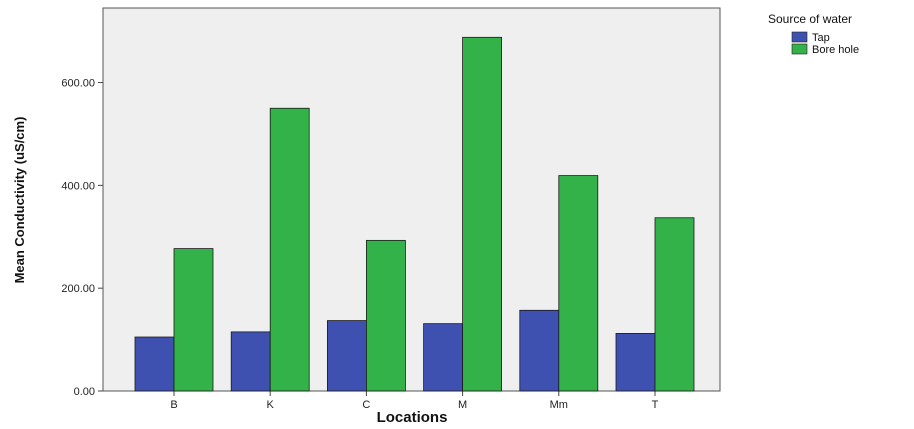 The image size is (914, 429). What do you see at coordinates (821, 38) in the screenshot?
I see `legend-label-tap: Tap` at bounding box center [821, 38].